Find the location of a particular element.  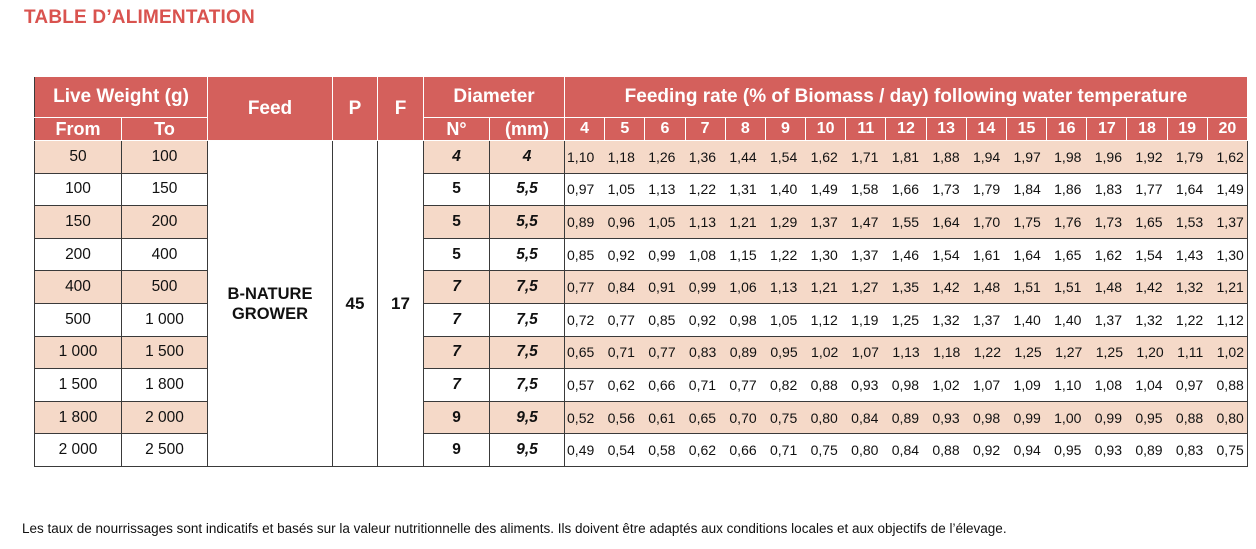

weight-to: 200 is located at coordinates (164, 222).